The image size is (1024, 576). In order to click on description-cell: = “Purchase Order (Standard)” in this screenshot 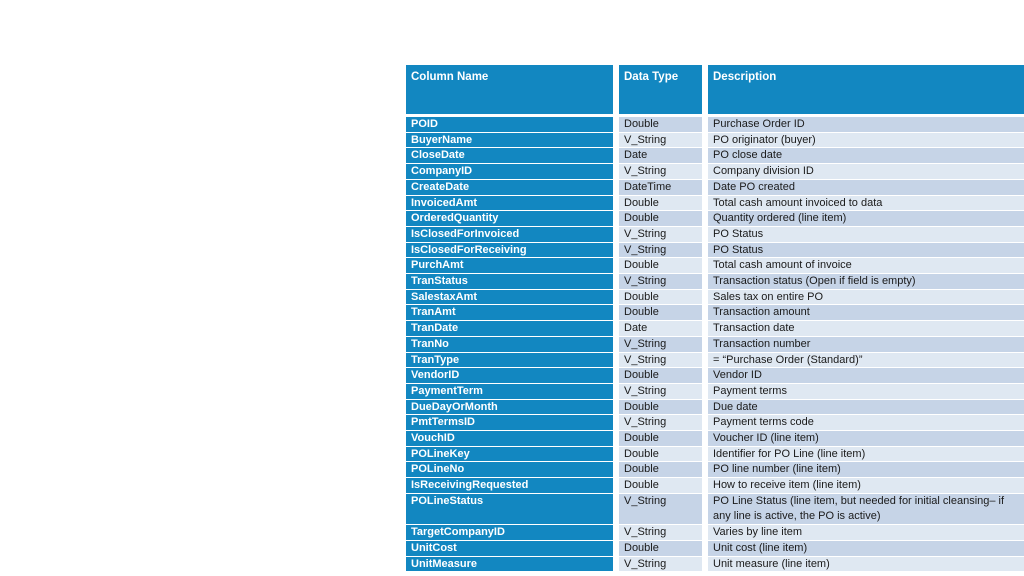, I will do `click(866, 360)`.